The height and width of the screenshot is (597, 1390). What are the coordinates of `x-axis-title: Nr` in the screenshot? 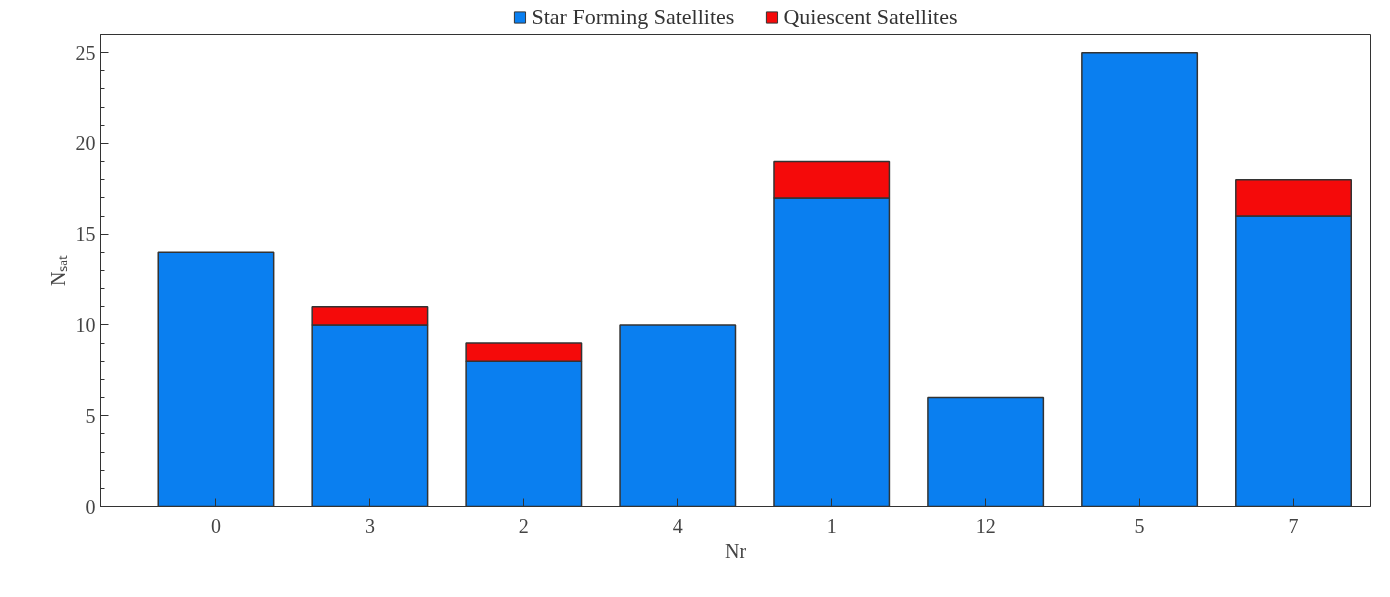 It's located at (735, 550).